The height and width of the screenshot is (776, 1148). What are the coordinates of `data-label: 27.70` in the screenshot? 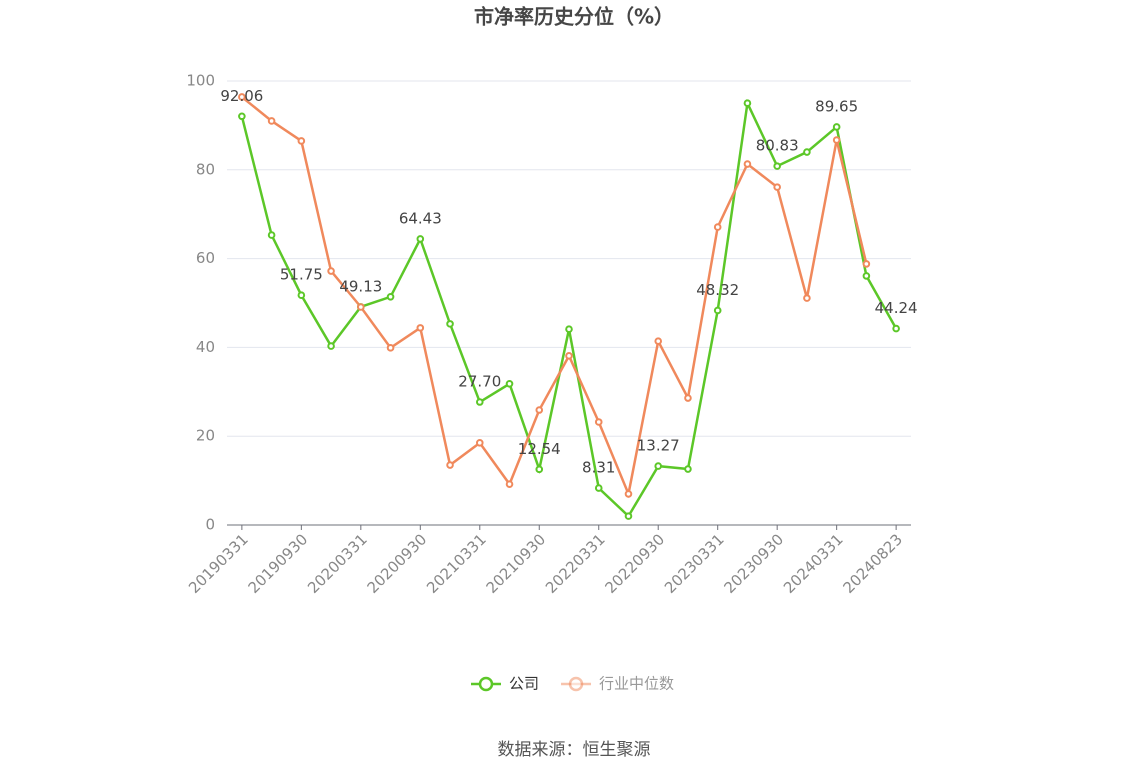 It's located at (479, 382).